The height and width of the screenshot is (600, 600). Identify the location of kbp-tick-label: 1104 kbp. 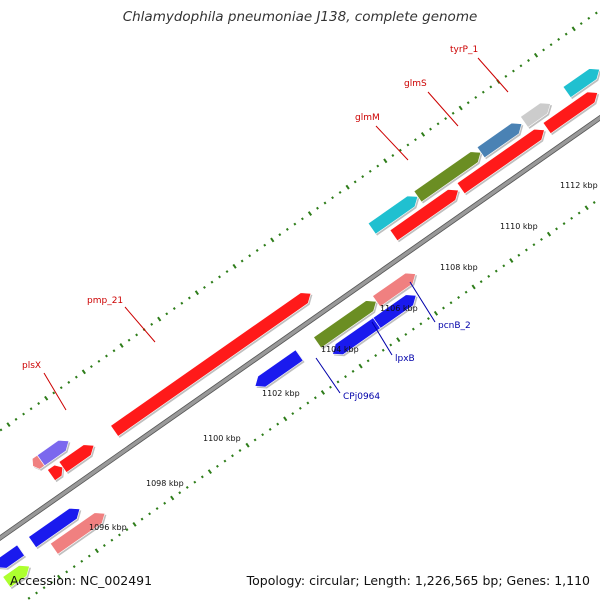
(340, 349).